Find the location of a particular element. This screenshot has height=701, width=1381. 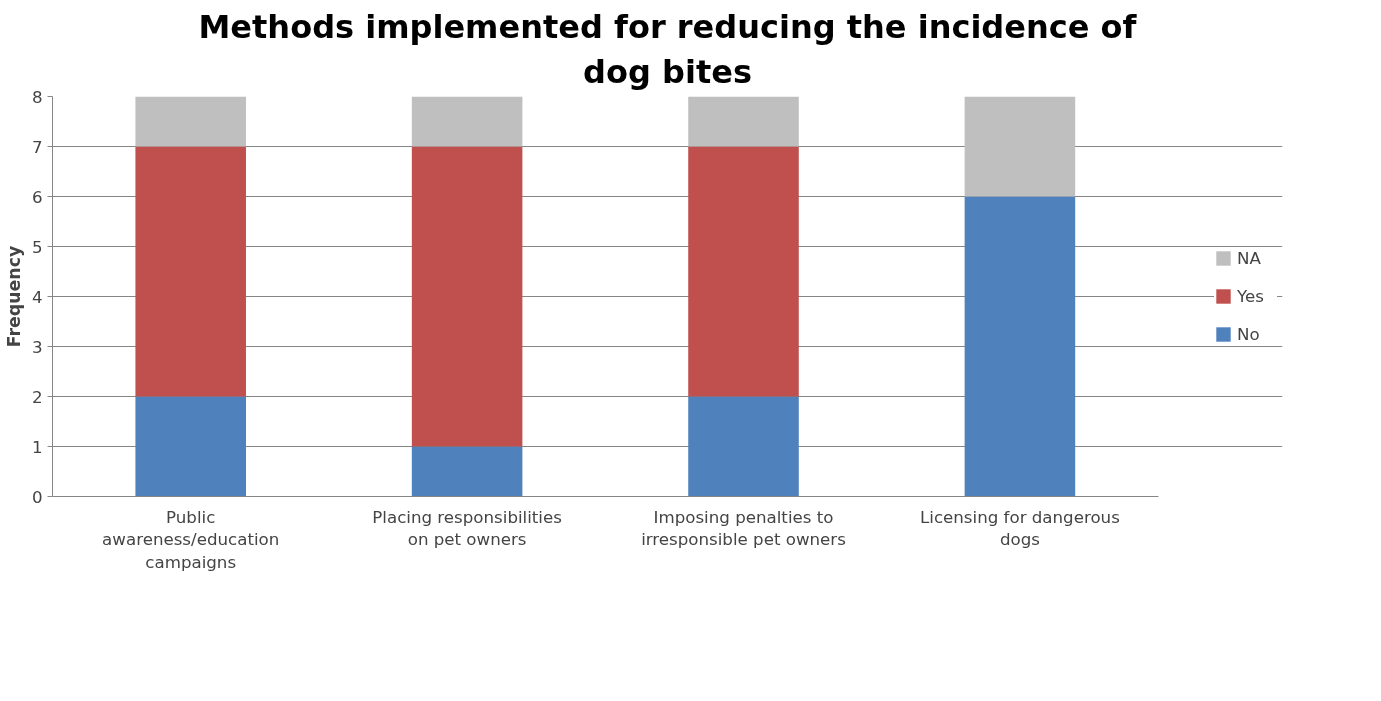

y-tick-label: 4 is located at coordinates (37, 297).